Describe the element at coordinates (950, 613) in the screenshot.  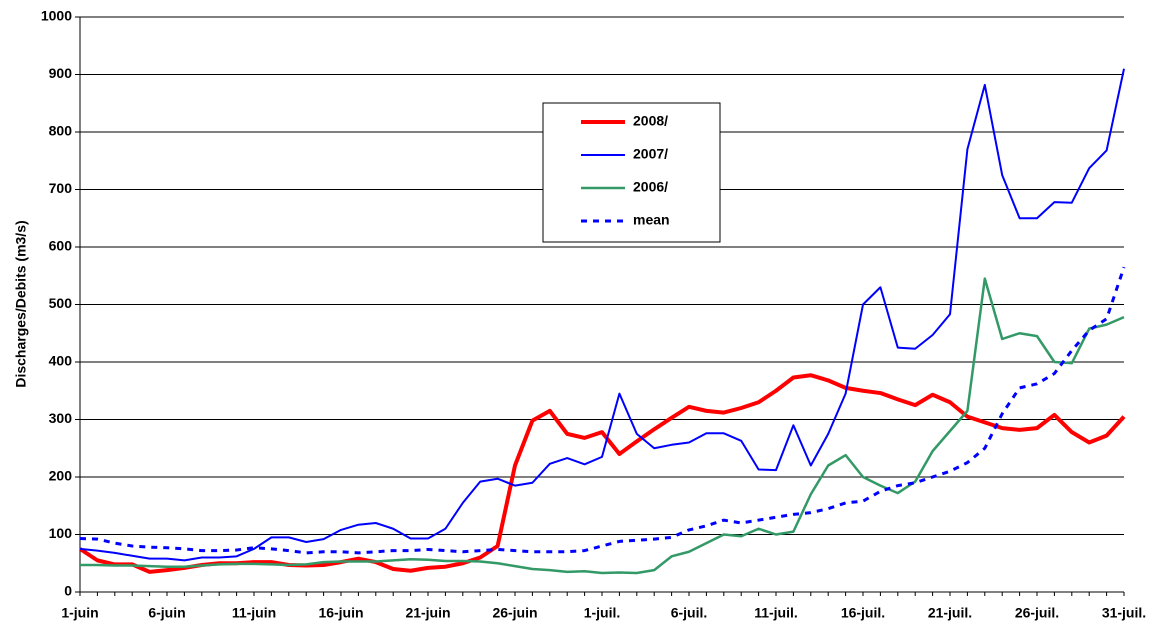
I see `x-tick-label: 21-juil.` at that location.